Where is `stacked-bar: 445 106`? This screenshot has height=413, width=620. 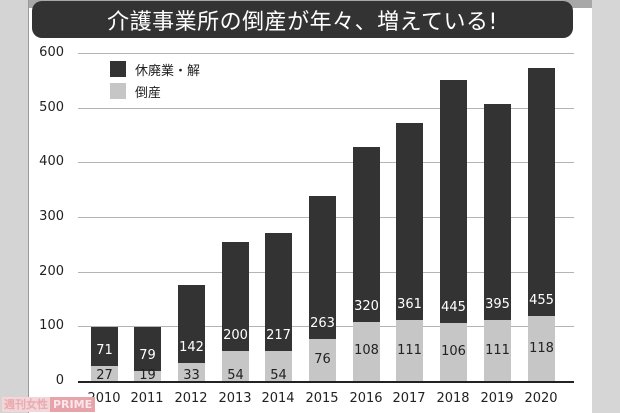 stacked-bar: 445 106 is located at coordinates (453, 230).